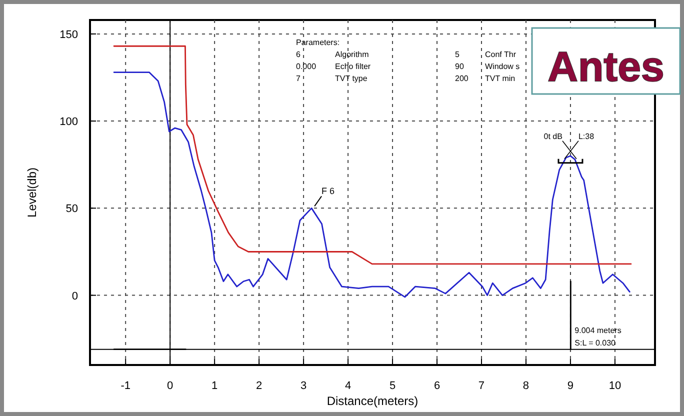 Image resolution: width=684 pixels, height=416 pixels. Describe the element at coordinates (306, 66) in the screenshot. I see `annotation: 0.000` at that location.